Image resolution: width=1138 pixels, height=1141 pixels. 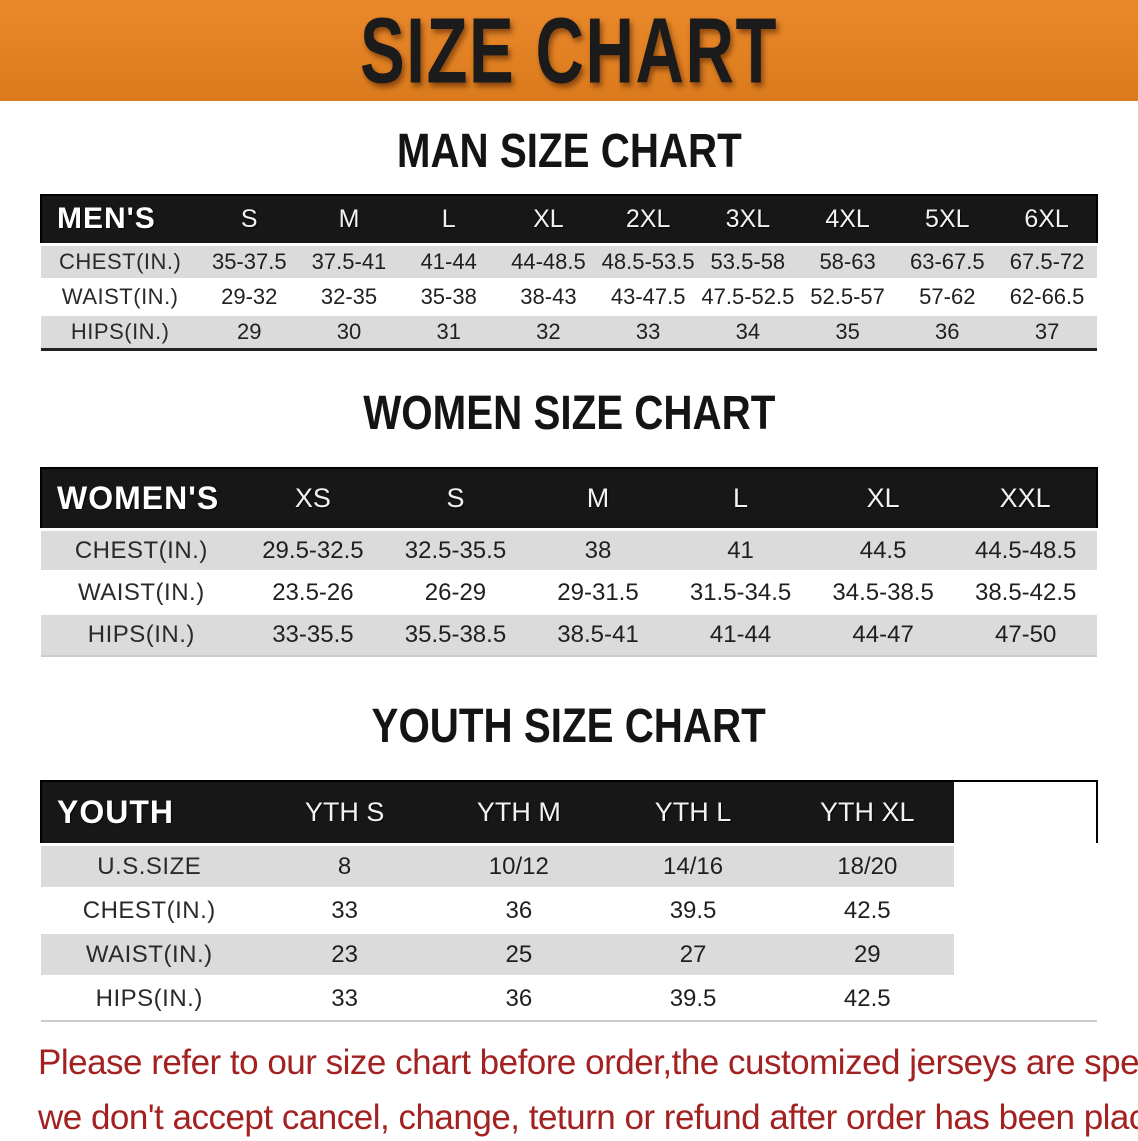 I want to click on measurement-value: 39.5, so click(x=693, y=910).